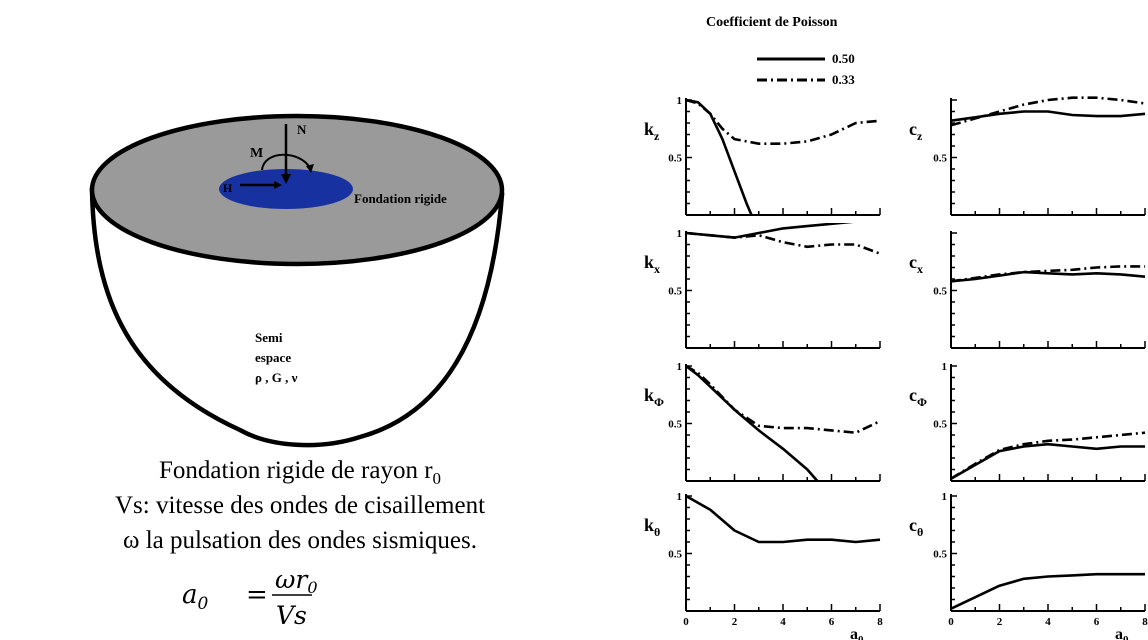  What do you see at coordinates (1027, 421) in the screenshot?
I see `panel-c-Φ: 1 0.5 cΦ` at bounding box center [1027, 421].